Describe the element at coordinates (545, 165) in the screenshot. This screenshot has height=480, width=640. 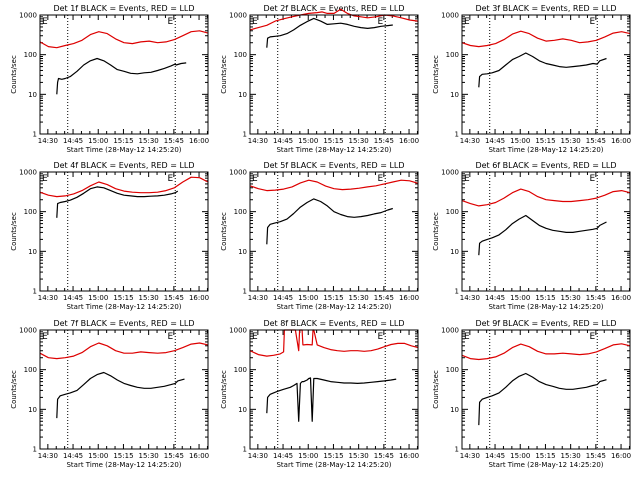
I see `panel-title: Det 6f BLACK = Events, RED = LLD` at that location.